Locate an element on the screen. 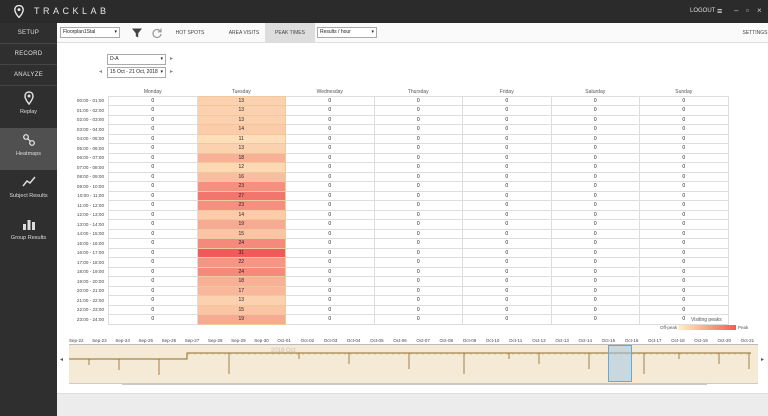 The width and height of the screenshot is (768, 416). area-select: D-A ▾ is located at coordinates (136, 59).